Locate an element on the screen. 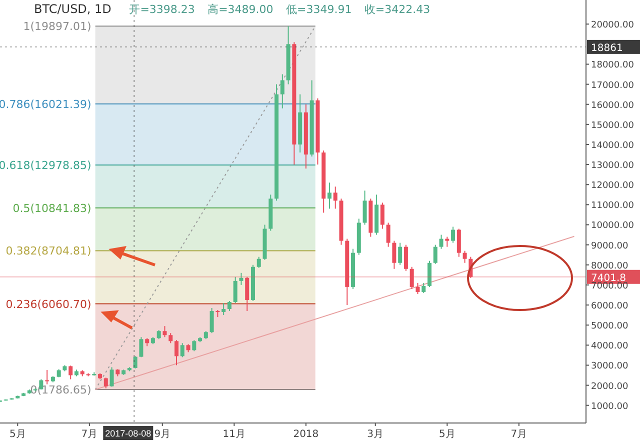  ref-line-label: 18861 is located at coordinates (607, 48).